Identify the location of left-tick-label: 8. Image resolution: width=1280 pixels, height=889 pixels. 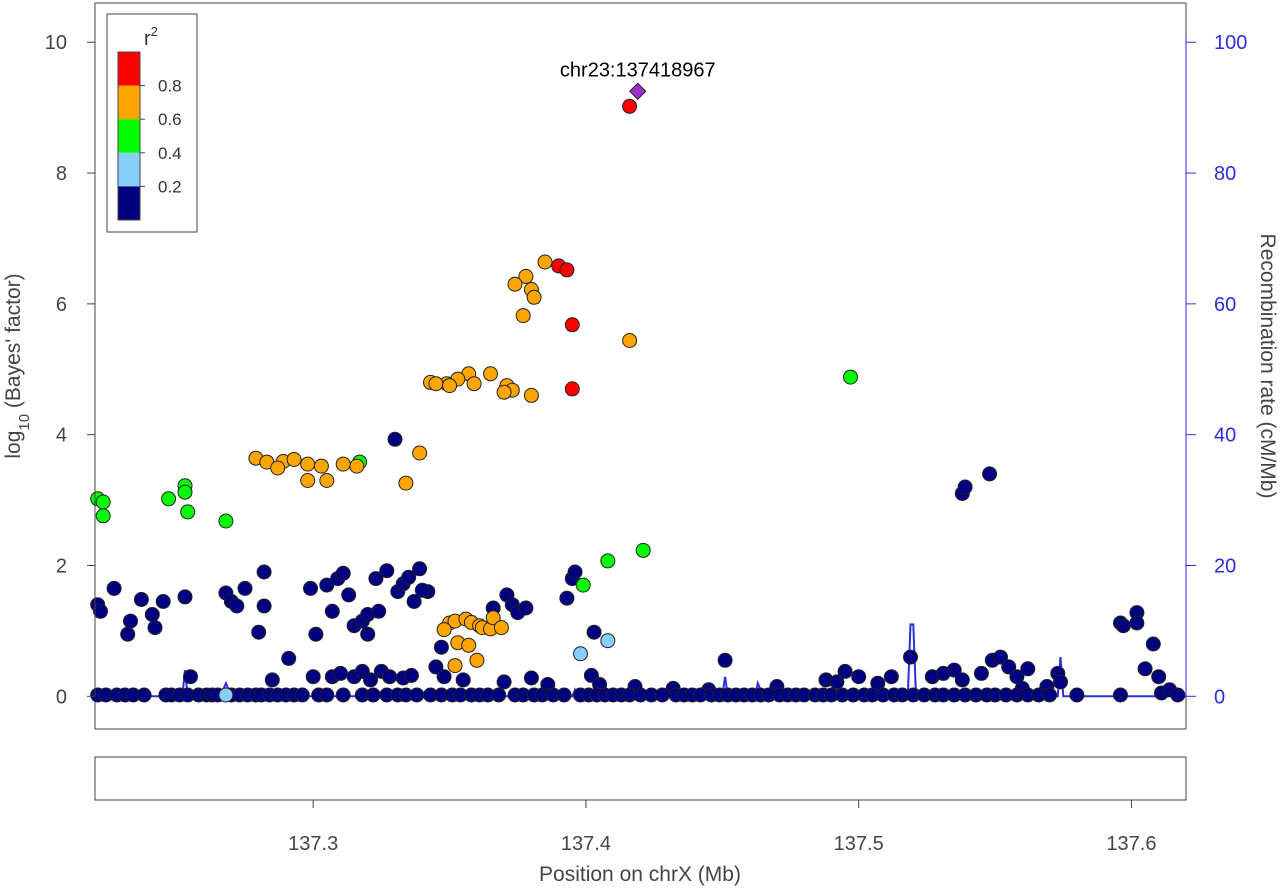
(61, 174).